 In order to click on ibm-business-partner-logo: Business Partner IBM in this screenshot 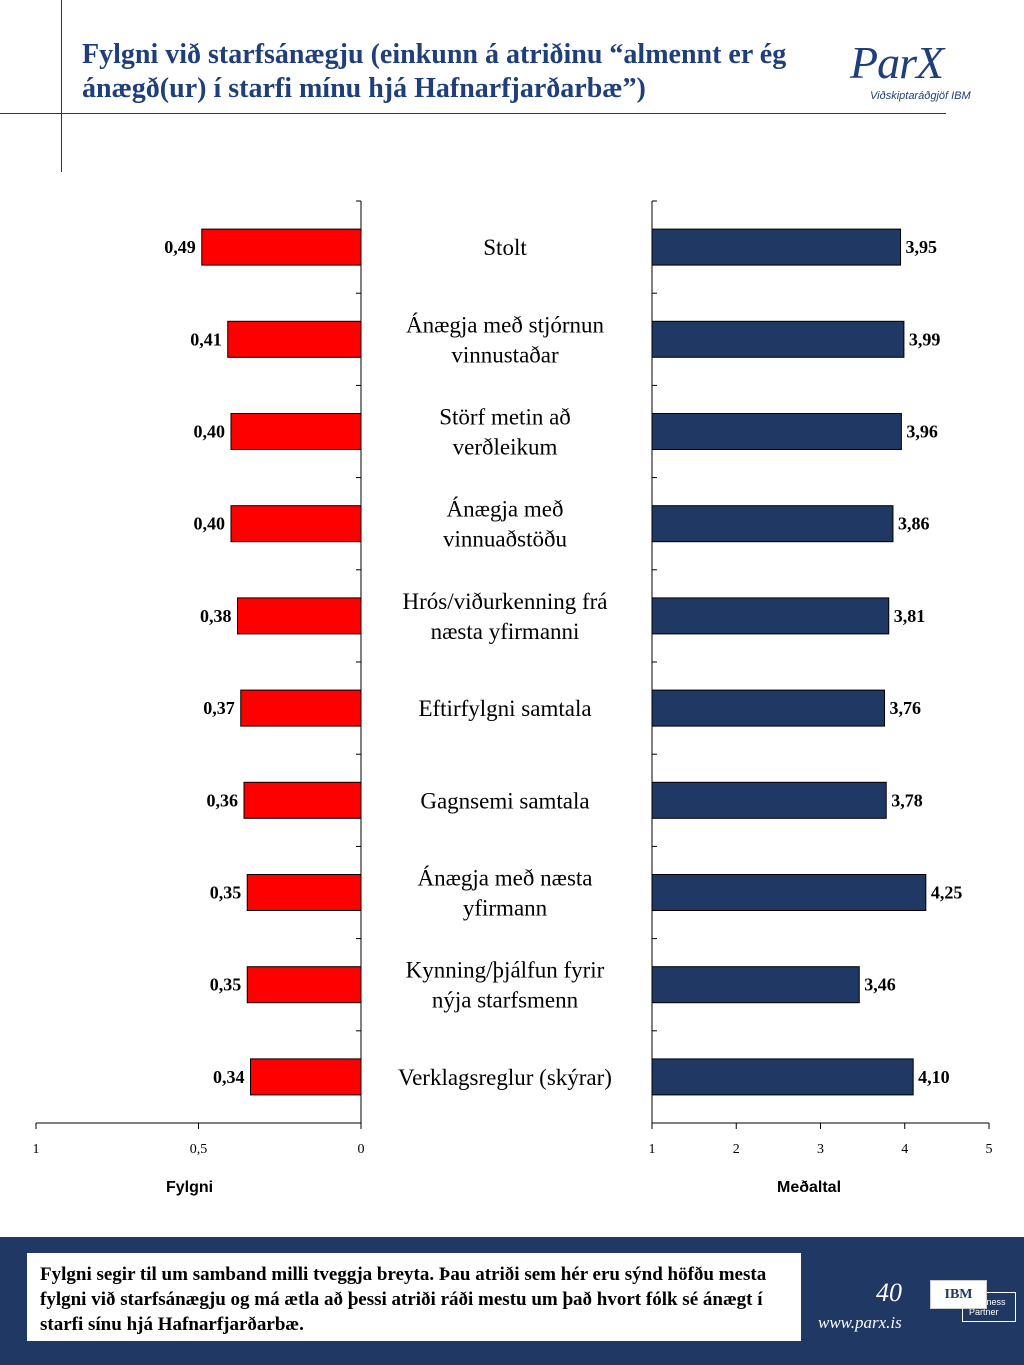, I will do `click(973, 1301)`.